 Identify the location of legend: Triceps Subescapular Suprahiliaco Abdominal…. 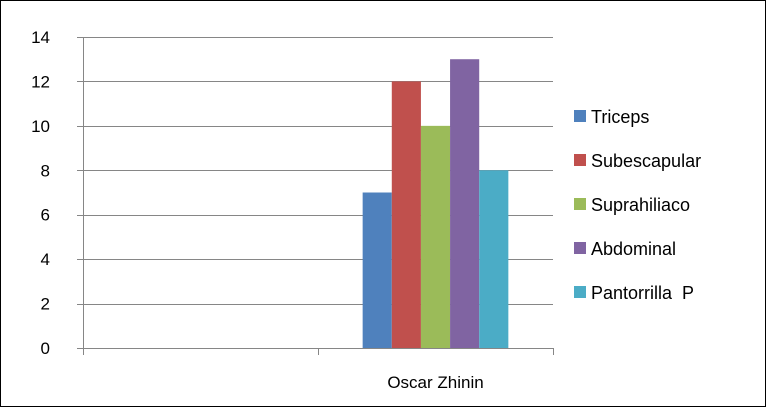
(637, 205).